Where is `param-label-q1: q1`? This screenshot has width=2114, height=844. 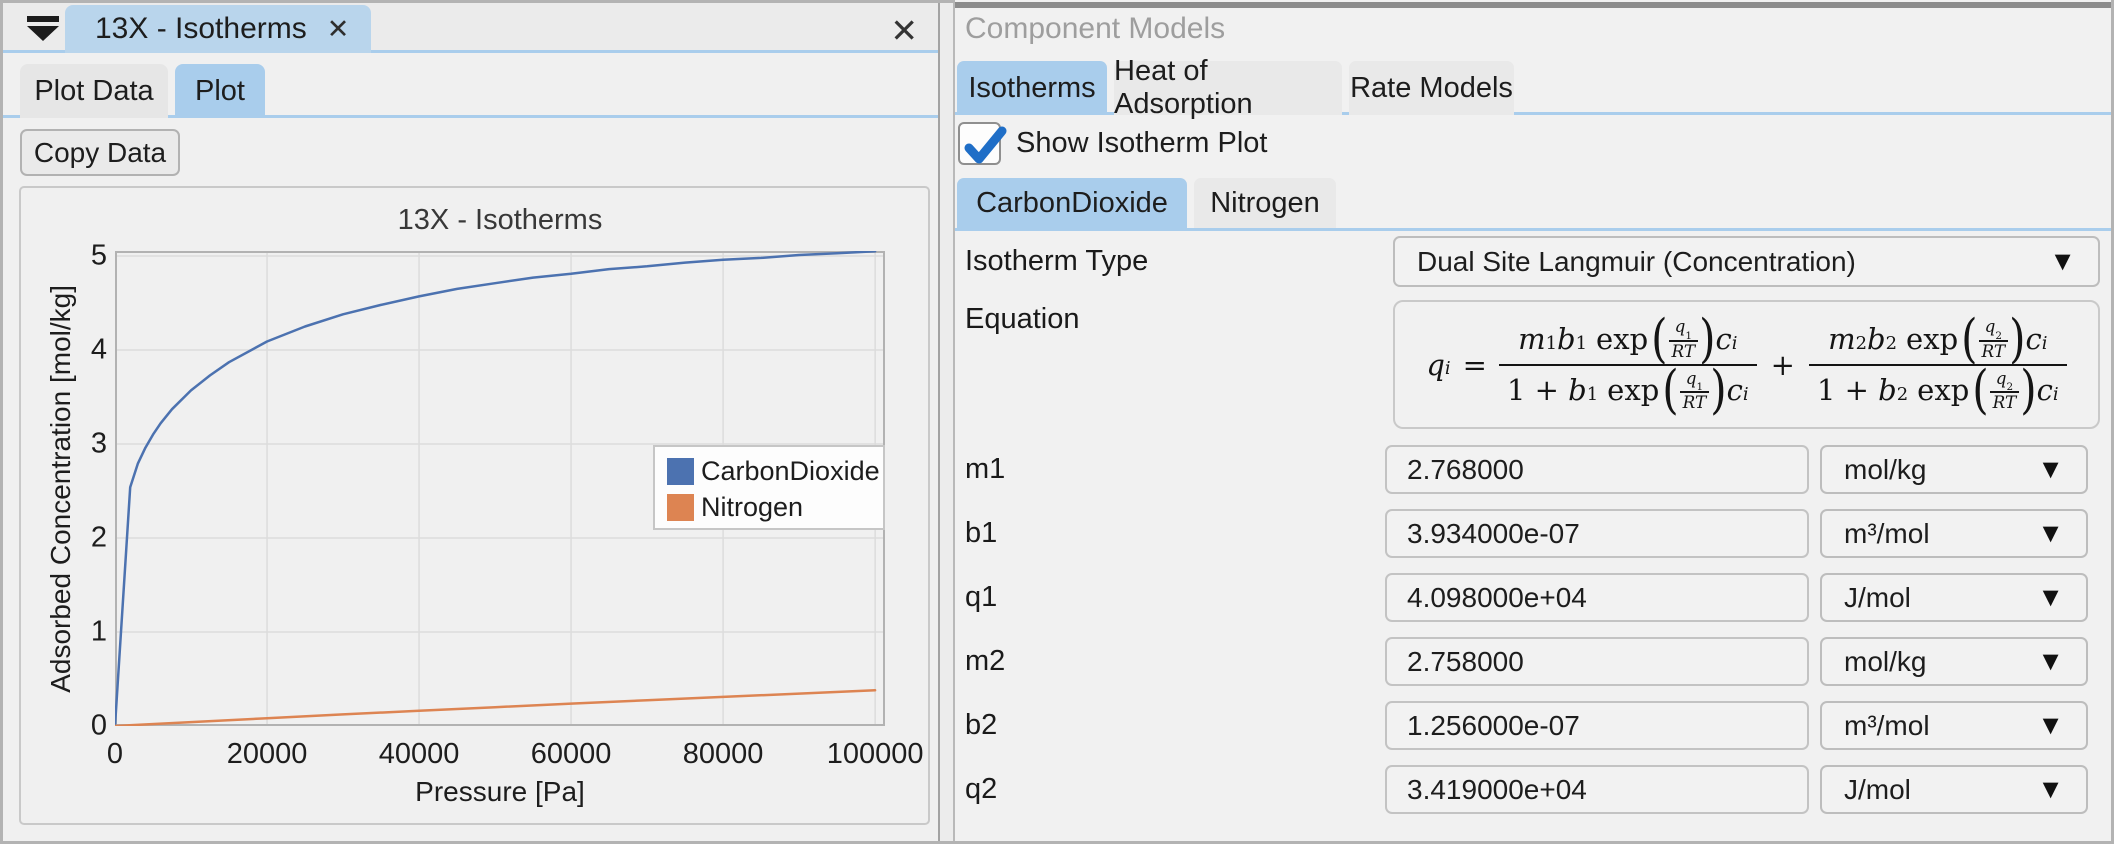
param-label-q1: q1 is located at coordinates (981, 597).